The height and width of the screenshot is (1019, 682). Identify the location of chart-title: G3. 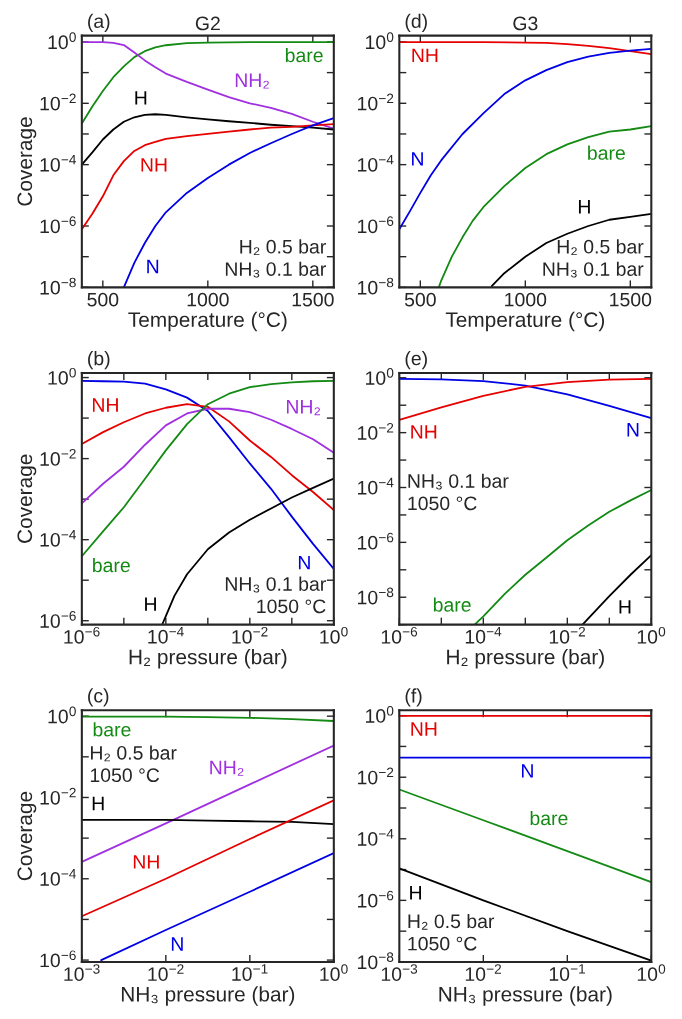
(525, 23).